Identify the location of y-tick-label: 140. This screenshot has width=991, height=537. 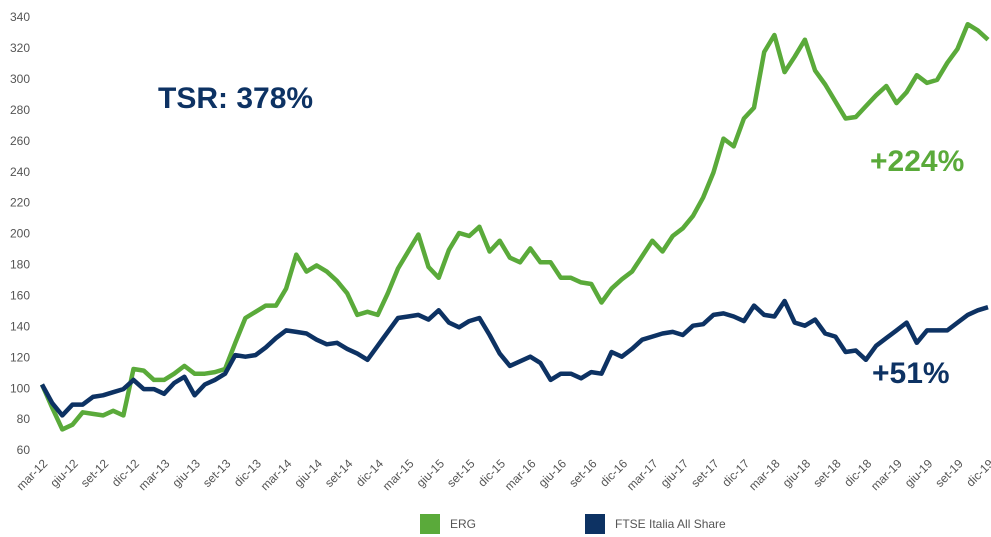
(20, 326).